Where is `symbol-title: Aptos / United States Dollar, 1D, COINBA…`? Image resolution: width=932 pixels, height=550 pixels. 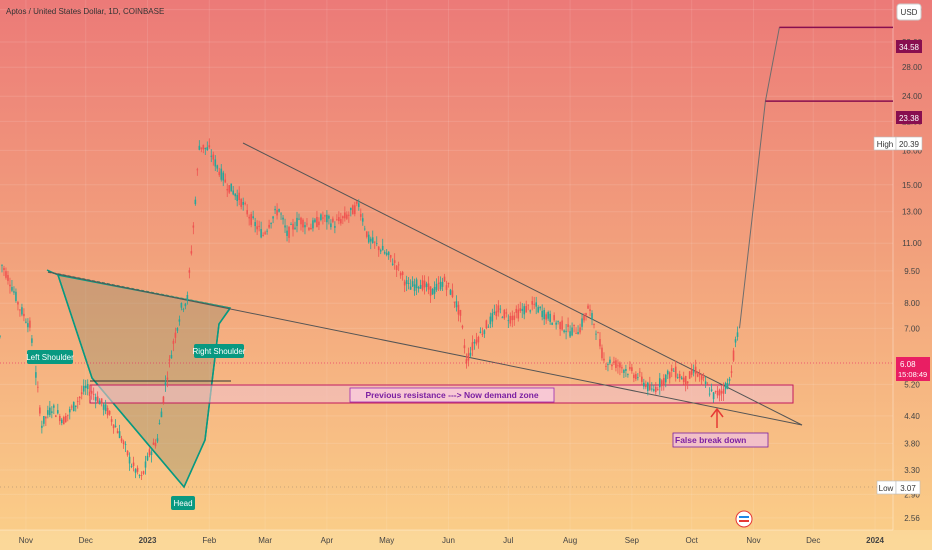
symbol-title: Aptos / United States Dollar, 1D, COINBA… is located at coordinates (85, 11).